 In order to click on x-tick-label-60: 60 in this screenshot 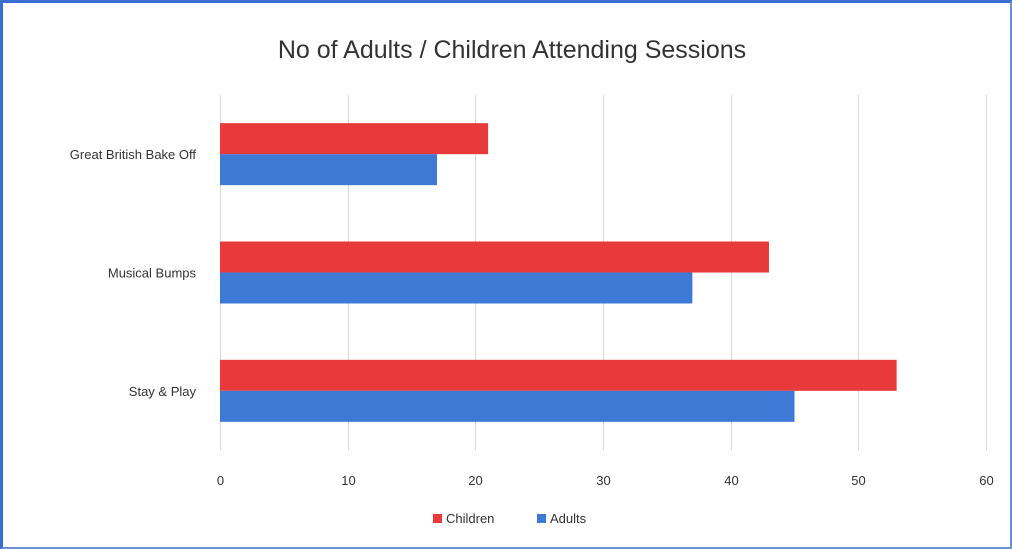, I will do `click(986, 480)`.